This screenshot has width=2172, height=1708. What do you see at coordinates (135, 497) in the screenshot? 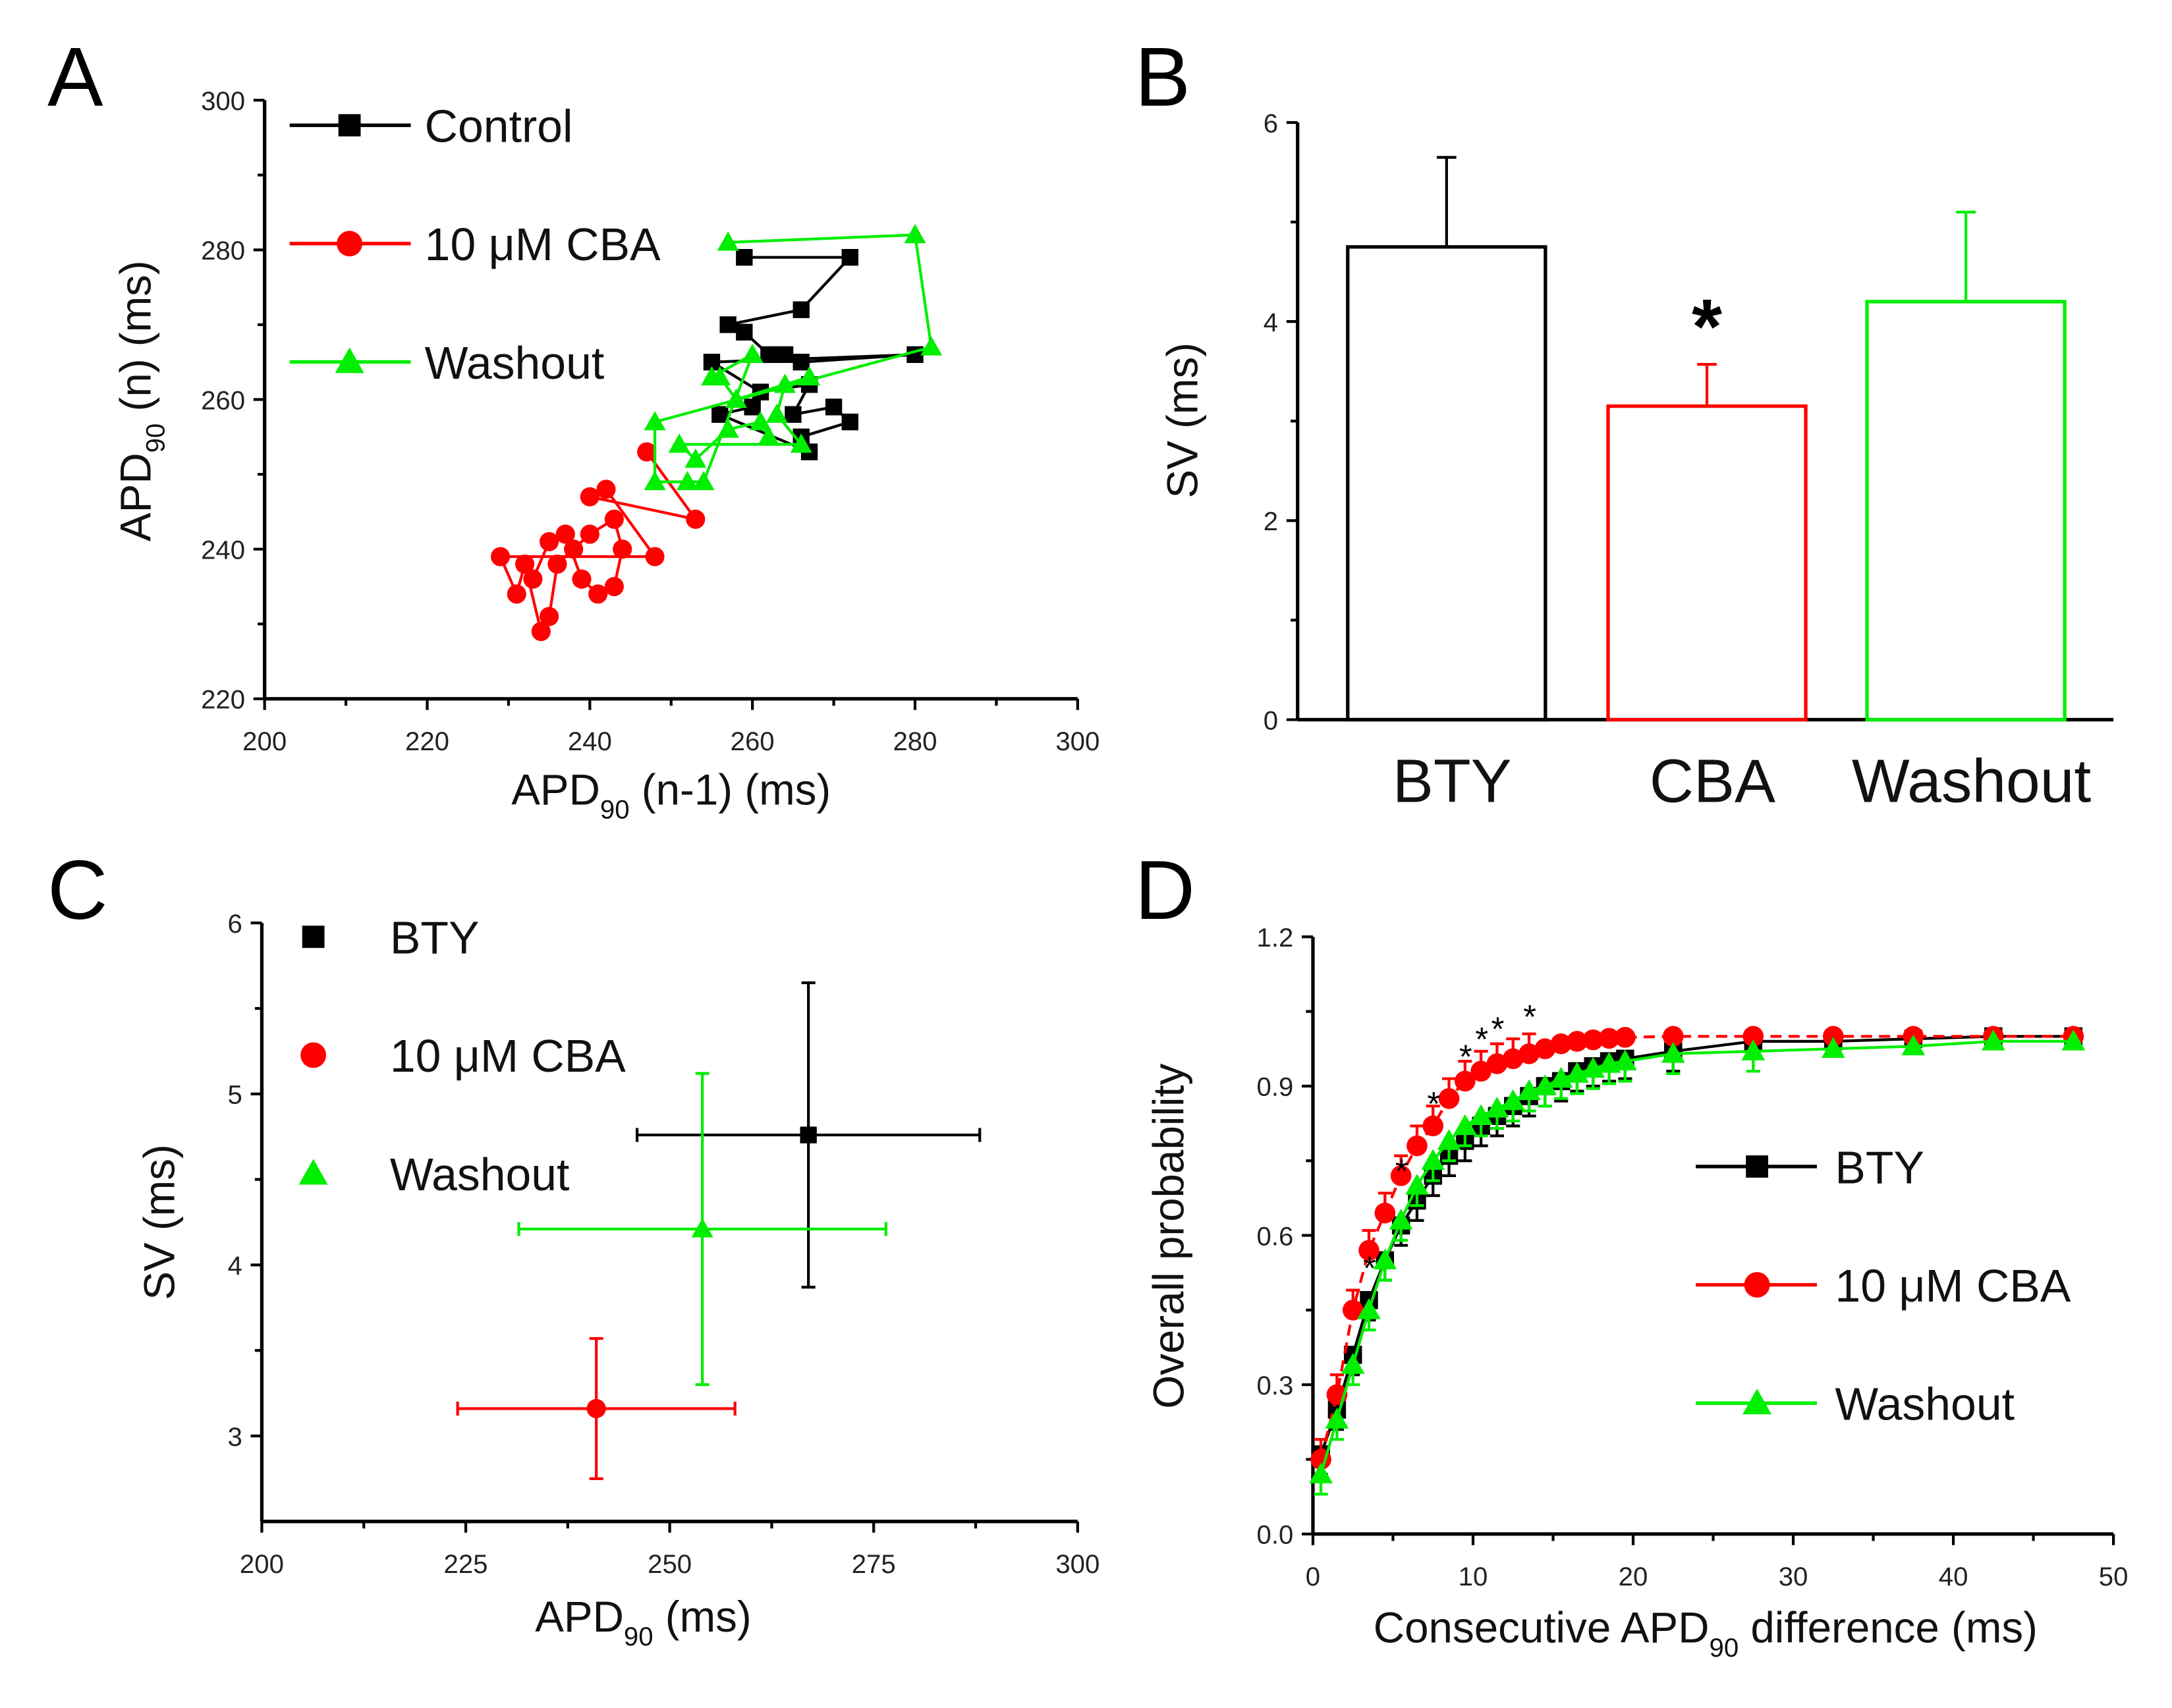
I see `y-axis-label-main: APD` at bounding box center [135, 497].